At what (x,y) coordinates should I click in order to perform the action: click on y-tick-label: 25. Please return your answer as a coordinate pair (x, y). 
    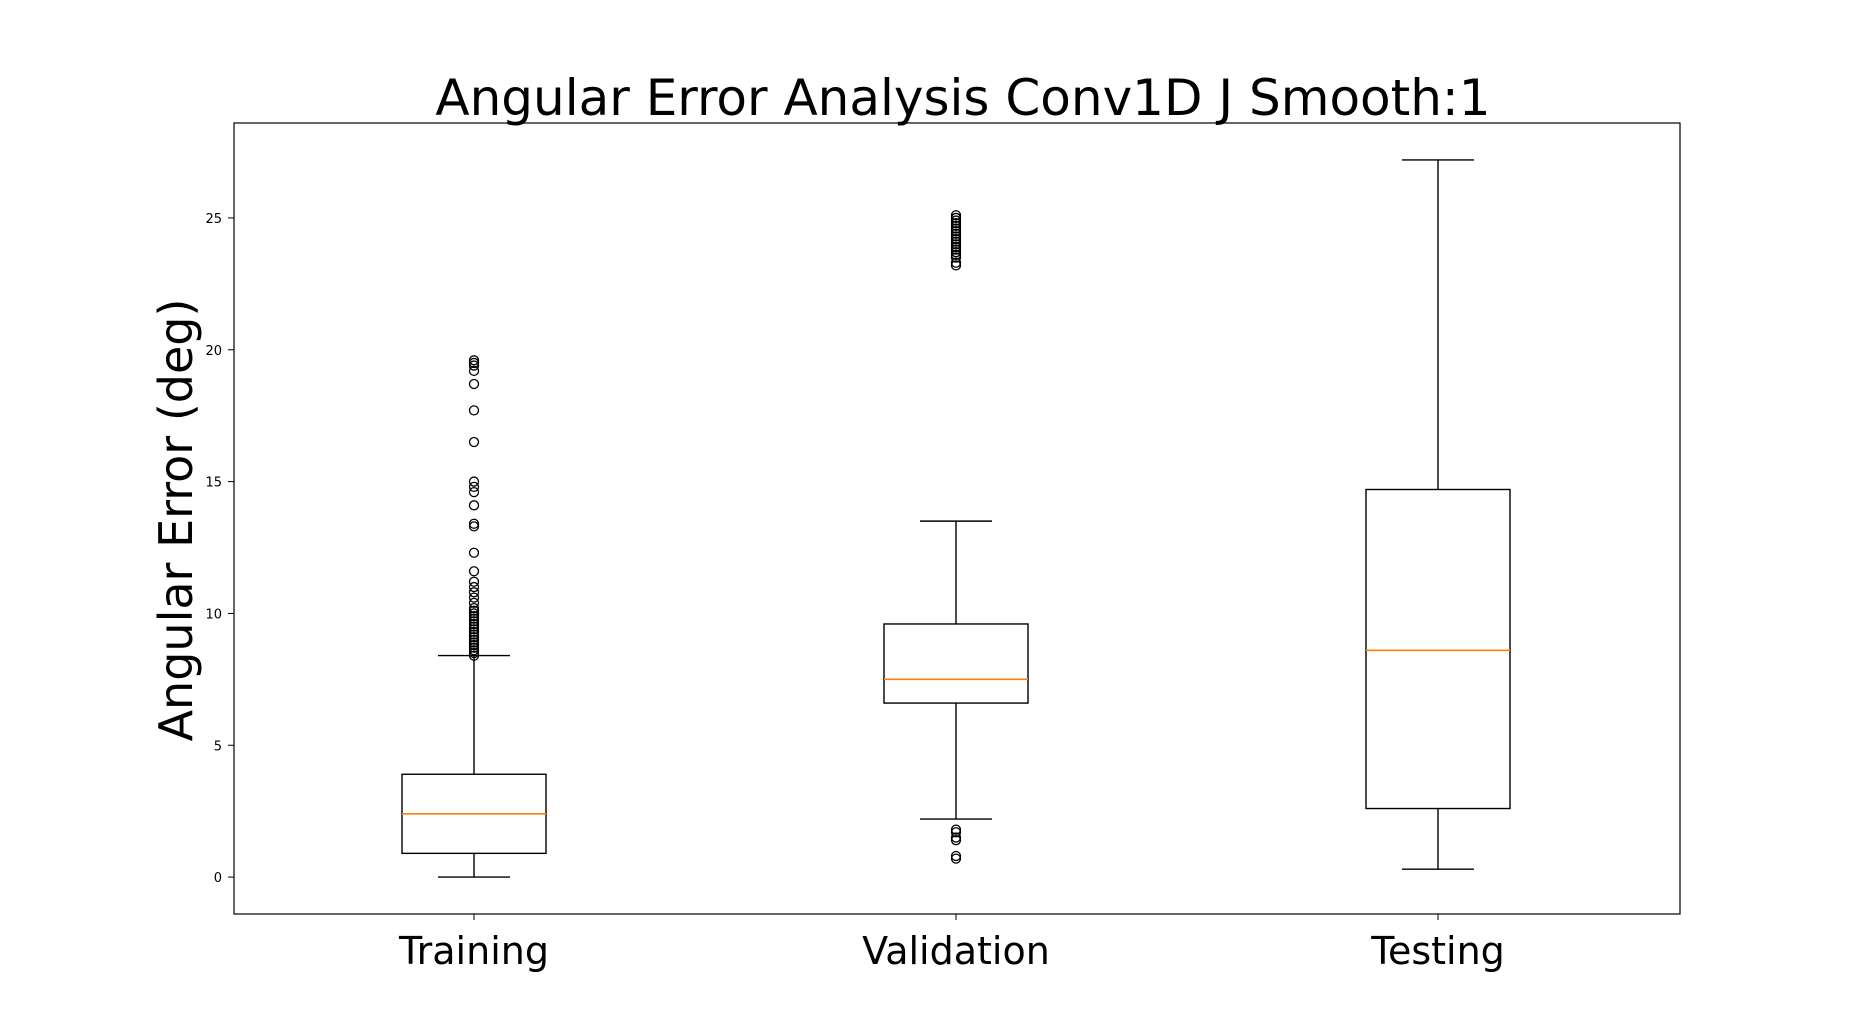
    Looking at the image, I should click on (213, 219).